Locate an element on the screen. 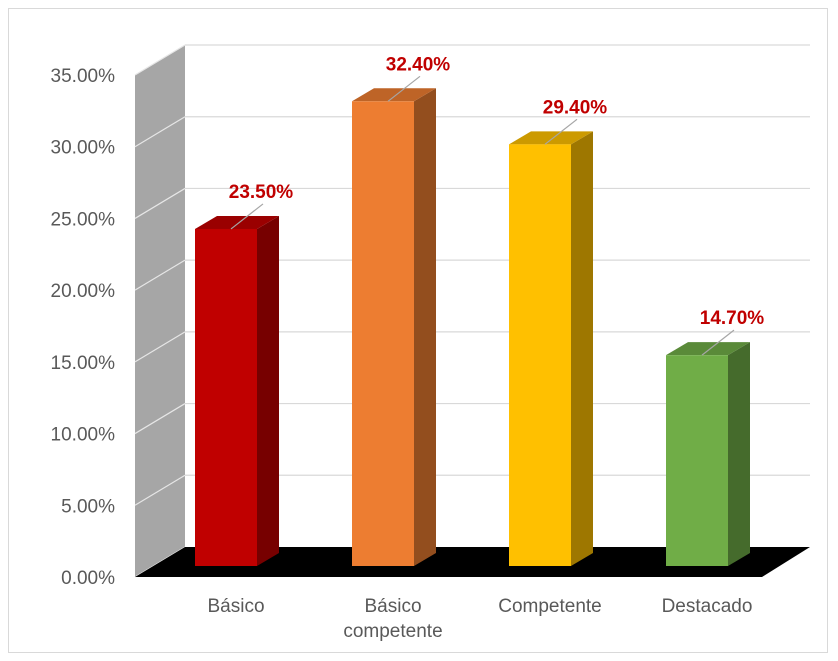 Image resolution: width=838 pixels, height=661 pixels. y-tick-label: 30.00% is located at coordinates (83, 148).